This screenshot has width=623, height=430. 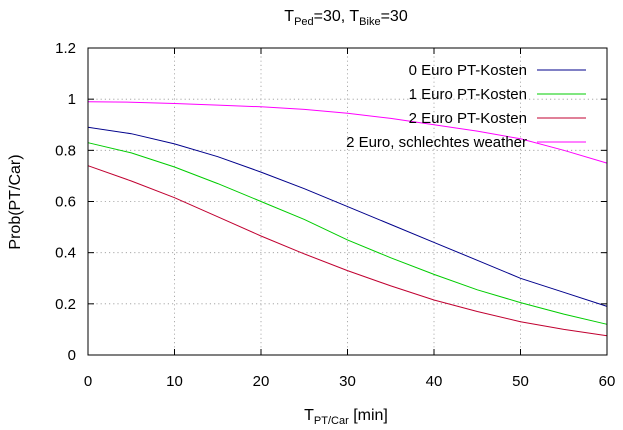 What do you see at coordinates (346, 18) in the screenshot?
I see `chart-title: TPed=30, TBike=30` at bounding box center [346, 18].